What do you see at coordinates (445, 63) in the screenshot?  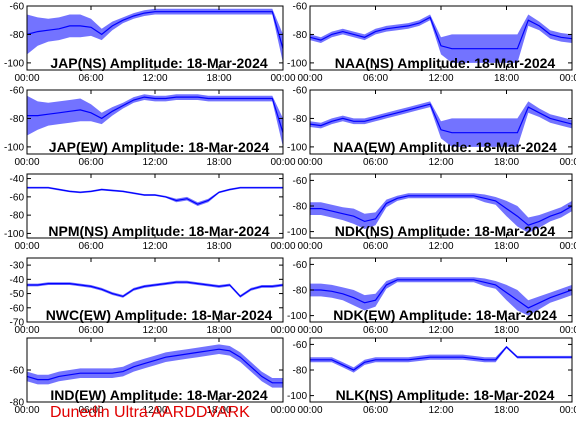 I see `panel-title: NAA(NS) Amplitude: 18-Mar-2024` at bounding box center [445, 63].